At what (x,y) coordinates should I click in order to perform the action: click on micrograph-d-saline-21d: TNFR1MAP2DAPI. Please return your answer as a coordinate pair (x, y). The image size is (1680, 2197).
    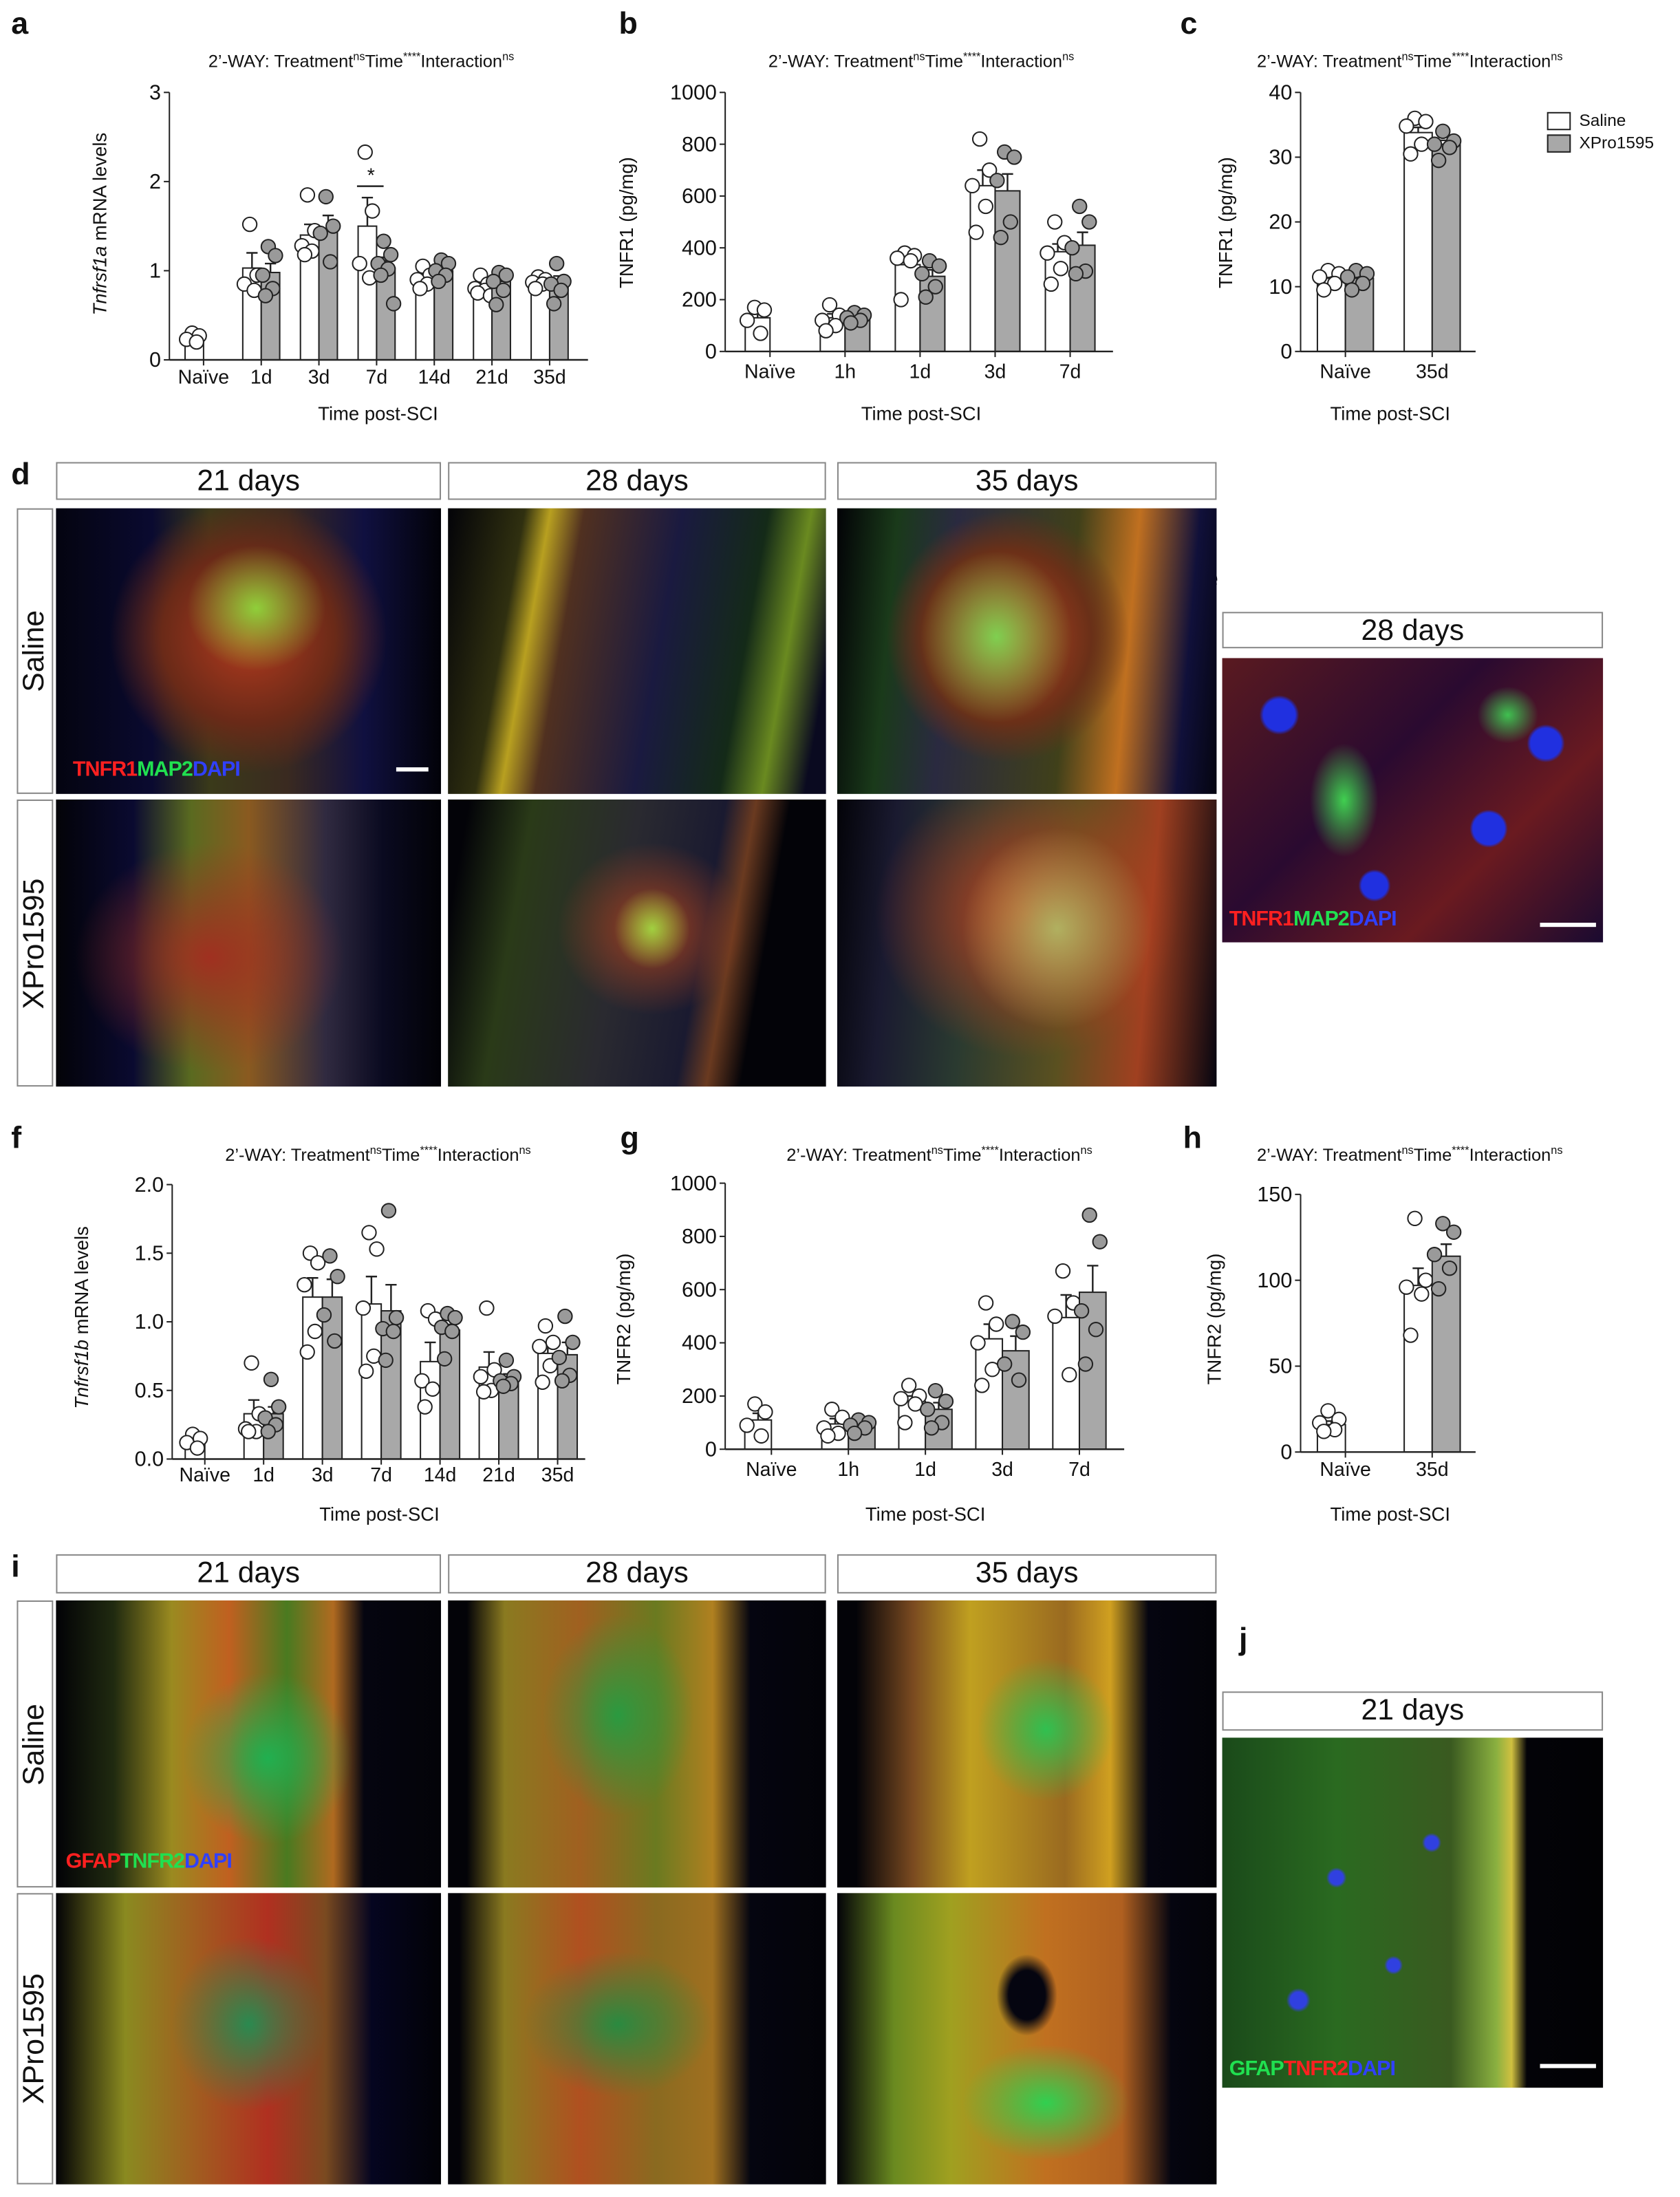
    Looking at the image, I should click on (249, 651).